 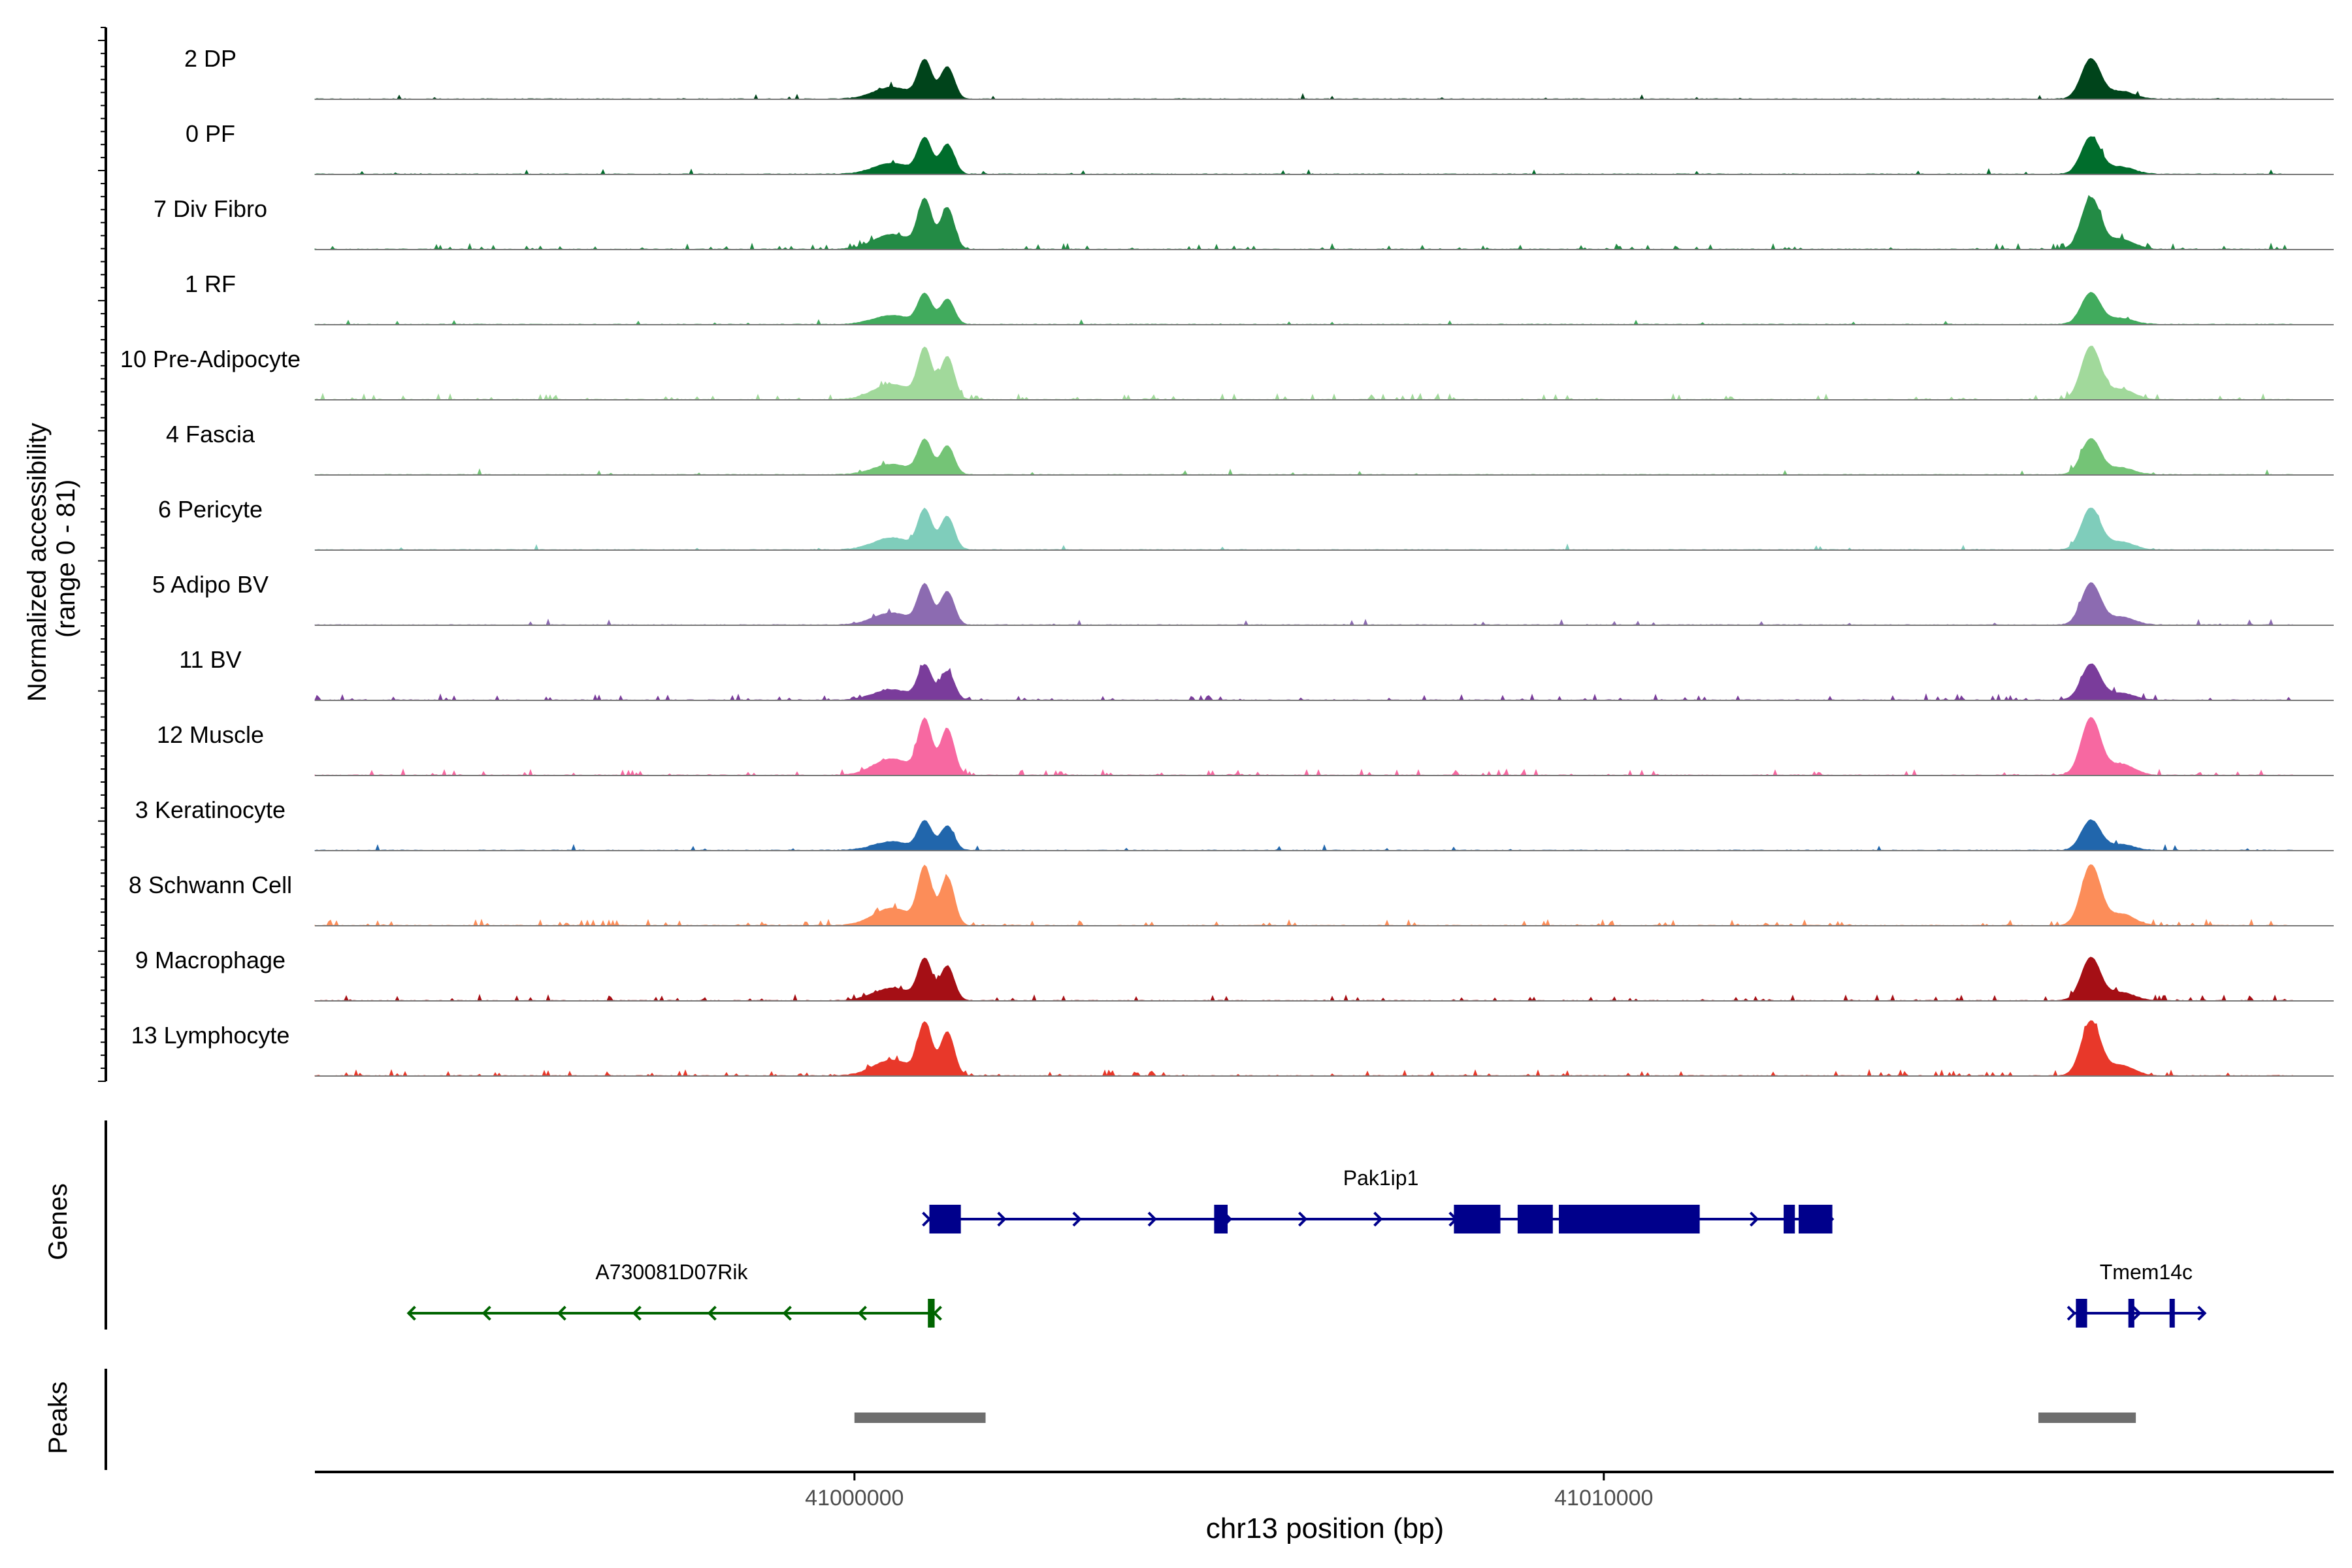 I want to click on track-8: 5 Adipo BV, so click(x=1243, y=598).